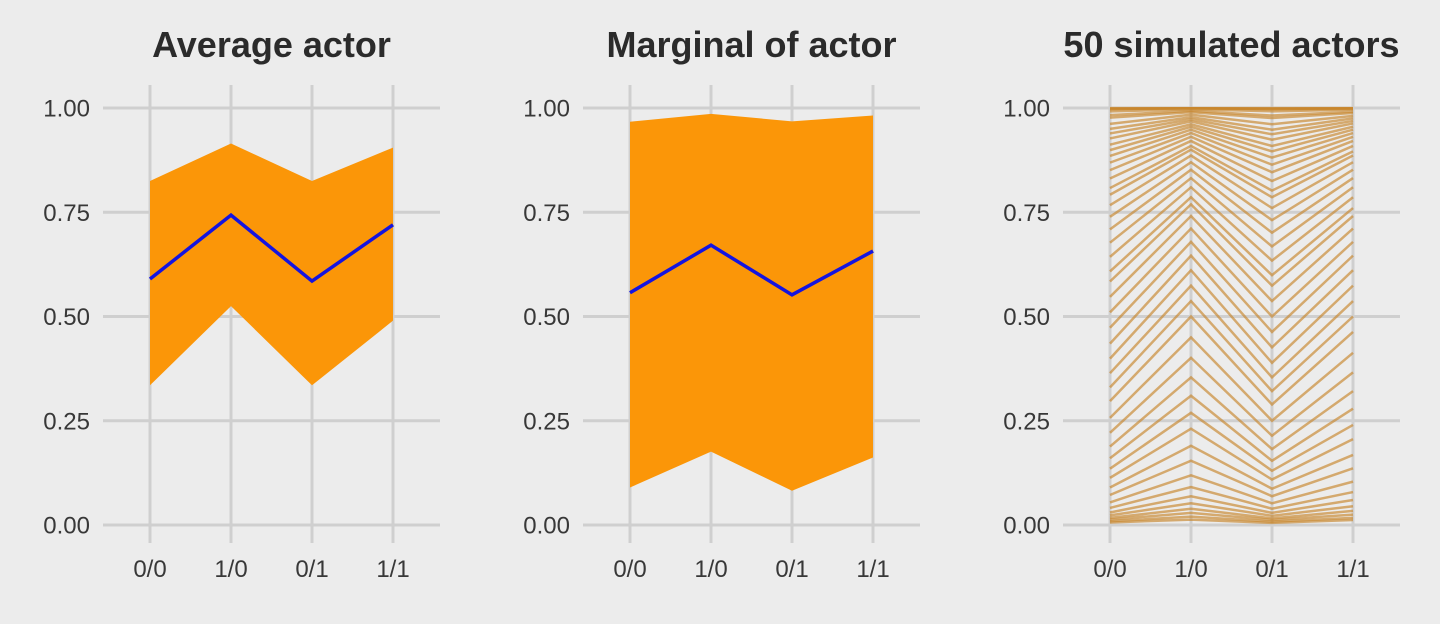 Image resolution: width=1440 pixels, height=624 pixels. I want to click on panel-title-marginal-of-actor: Marginal of actor, so click(751, 44).